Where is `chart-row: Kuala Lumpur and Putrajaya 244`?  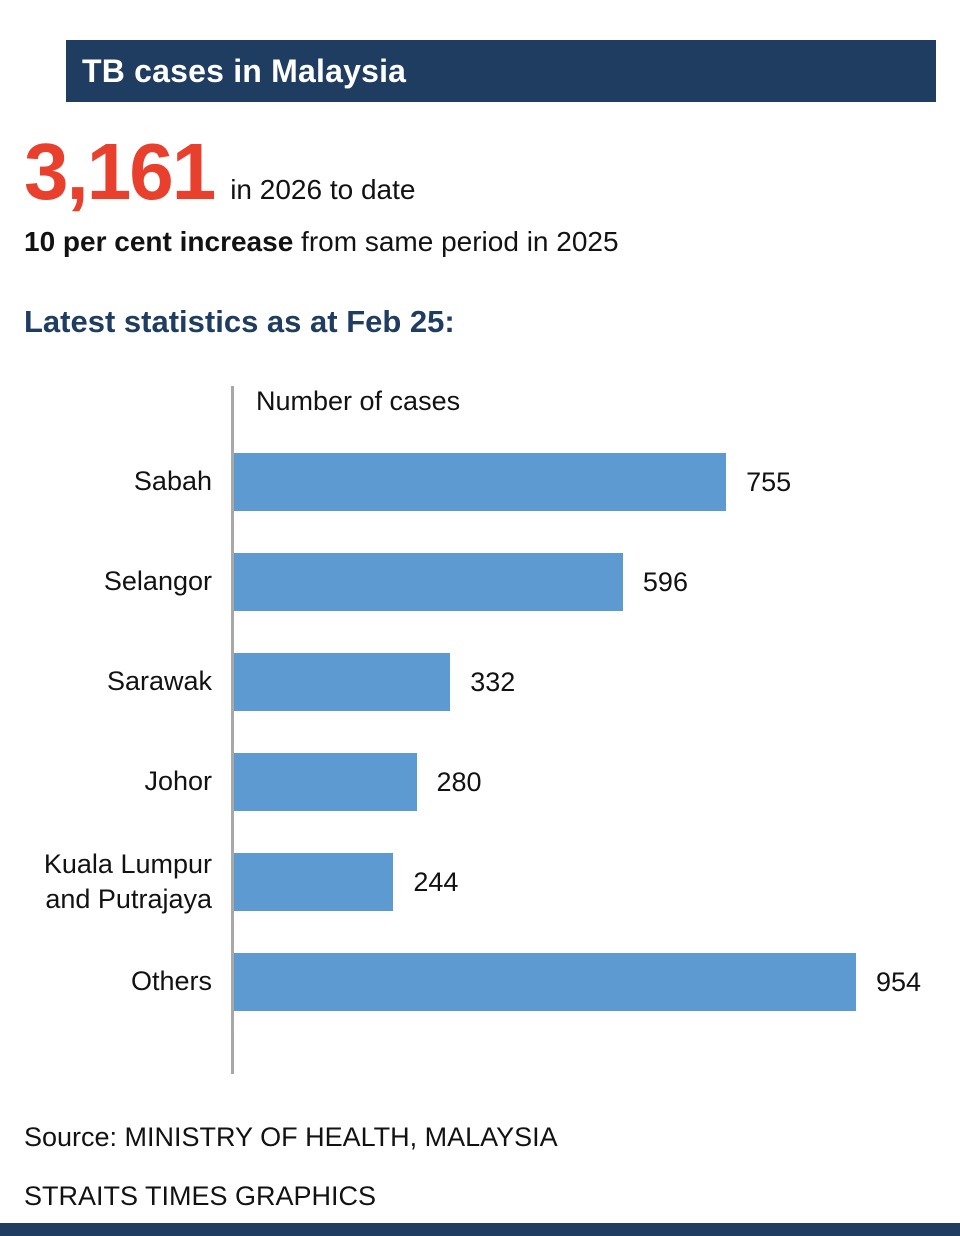 chart-row: Kuala Lumpur and Putrajaya 244 is located at coordinates (480, 882).